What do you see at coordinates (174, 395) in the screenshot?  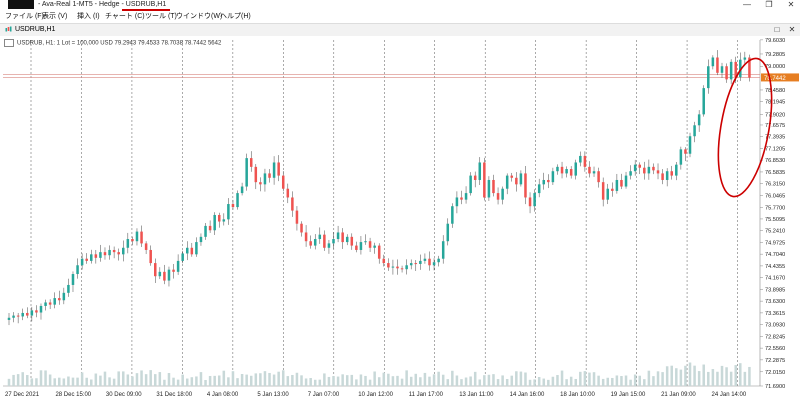 I see `x-tick-label: 31 Dec 18:00` at bounding box center [174, 395].